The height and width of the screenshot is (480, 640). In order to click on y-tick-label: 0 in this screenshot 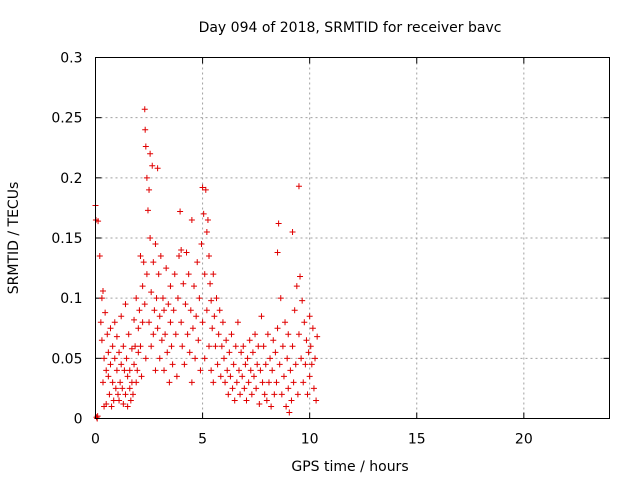, I will do `click(78, 420)`.